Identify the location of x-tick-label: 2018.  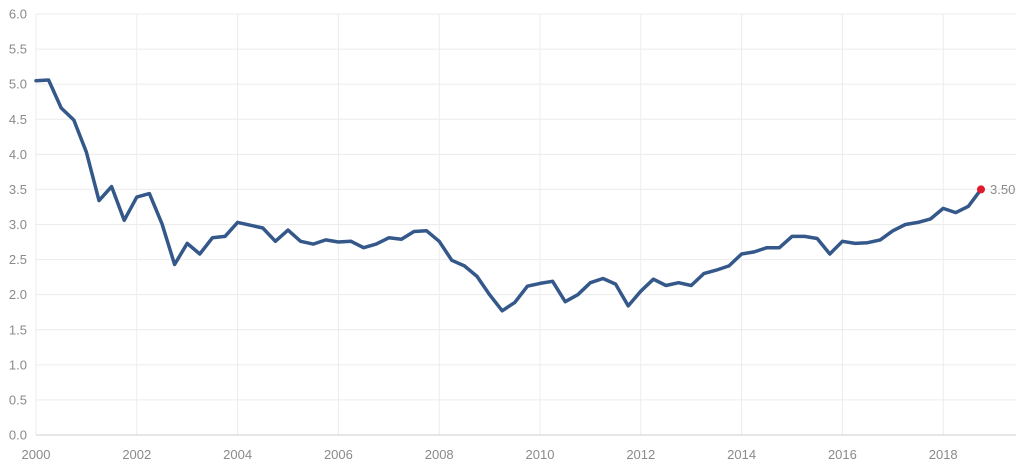
(943, 454).